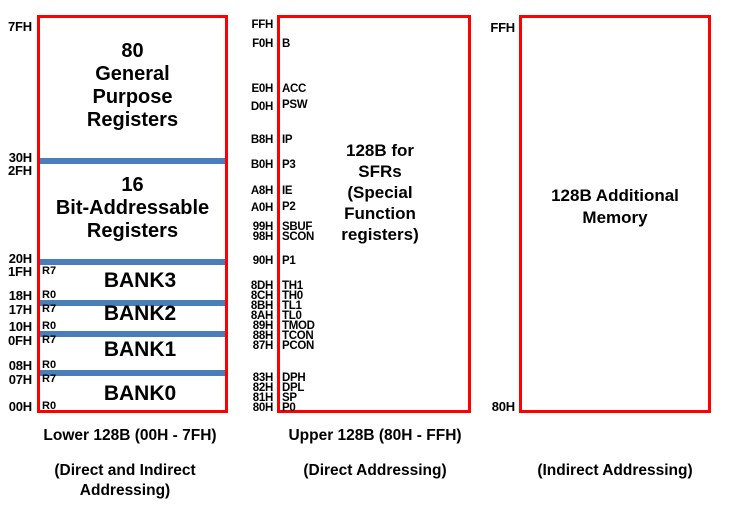 This screenshot has height=514, width=747. What do you see at coordinates (287, 140) in the screenshot?
I see `sfr-name-ip: IP` at bounding box center [287, 140].